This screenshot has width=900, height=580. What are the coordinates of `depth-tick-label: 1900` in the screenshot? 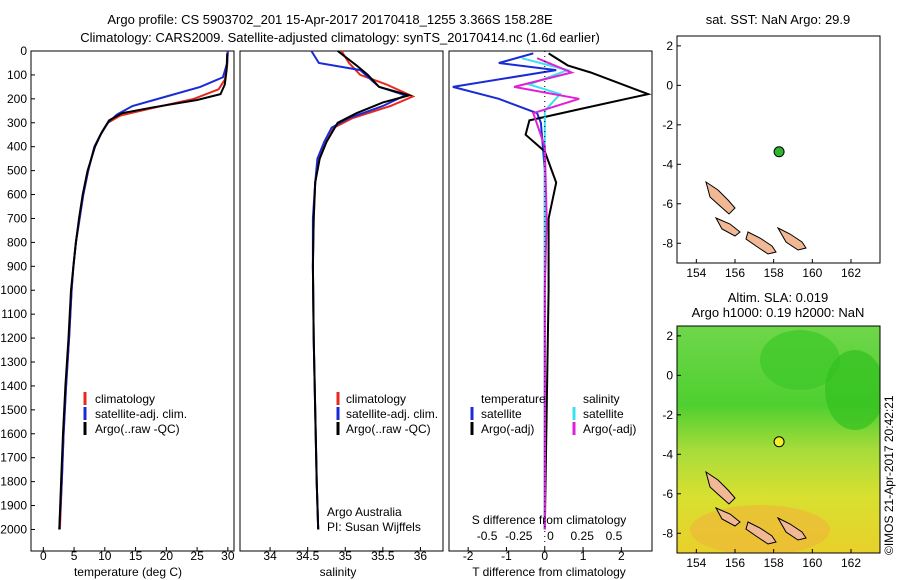 It's located at (13, 506).